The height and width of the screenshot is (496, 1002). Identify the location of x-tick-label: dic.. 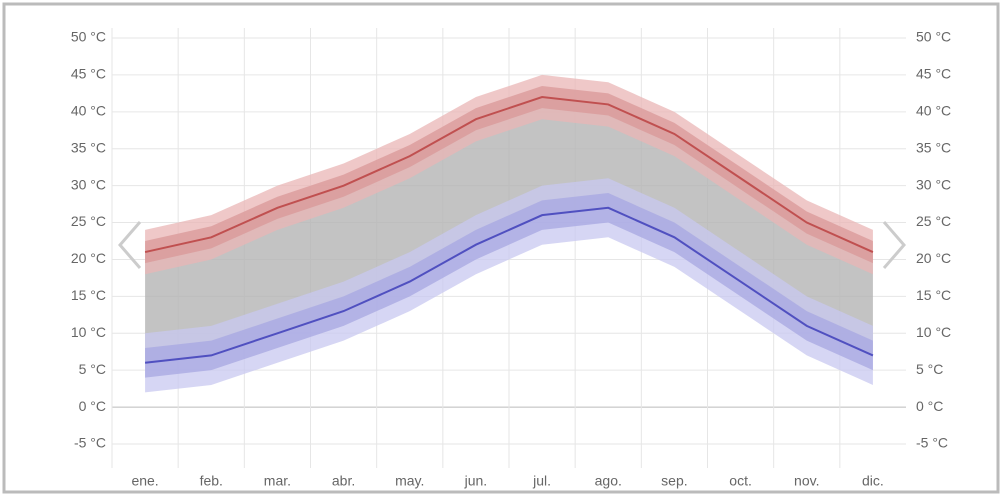
(873, 481).